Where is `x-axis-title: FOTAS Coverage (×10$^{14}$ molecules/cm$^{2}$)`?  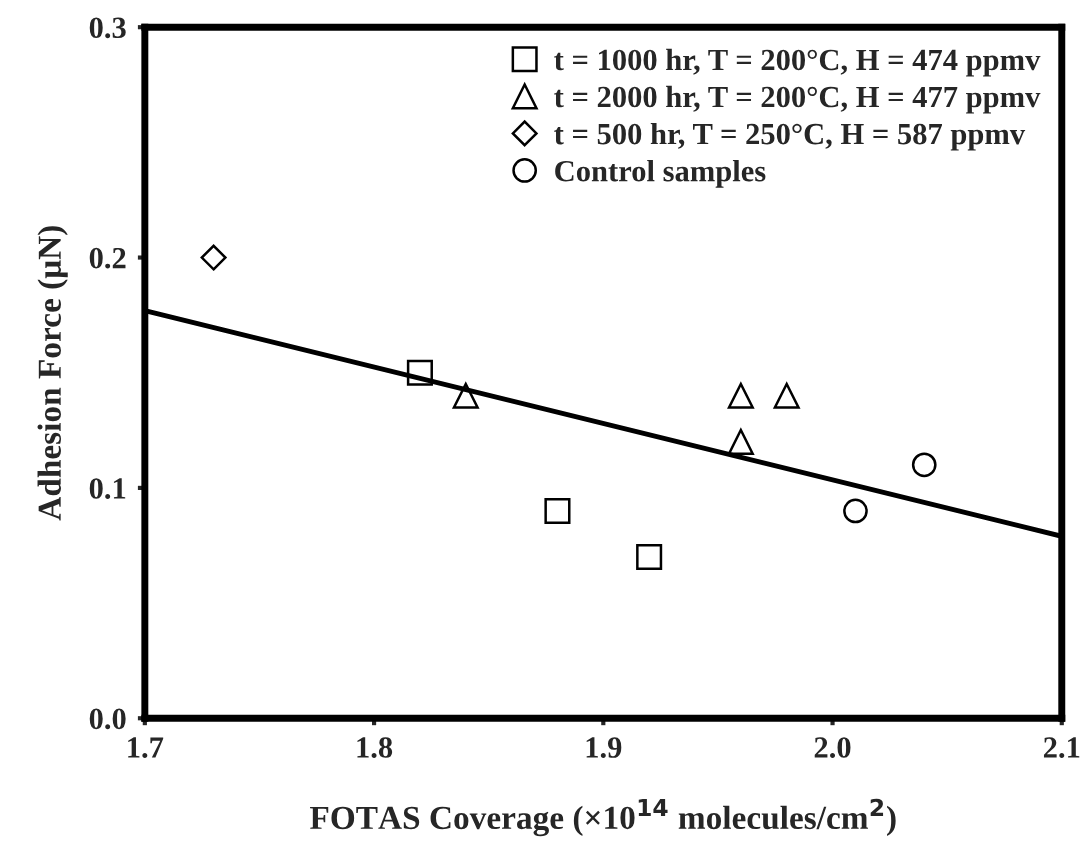
x-axis-title: FOTAS Coverage (×10$^{14}$ molecules/cm$^{2}$) is located at coordinates (603, 817).